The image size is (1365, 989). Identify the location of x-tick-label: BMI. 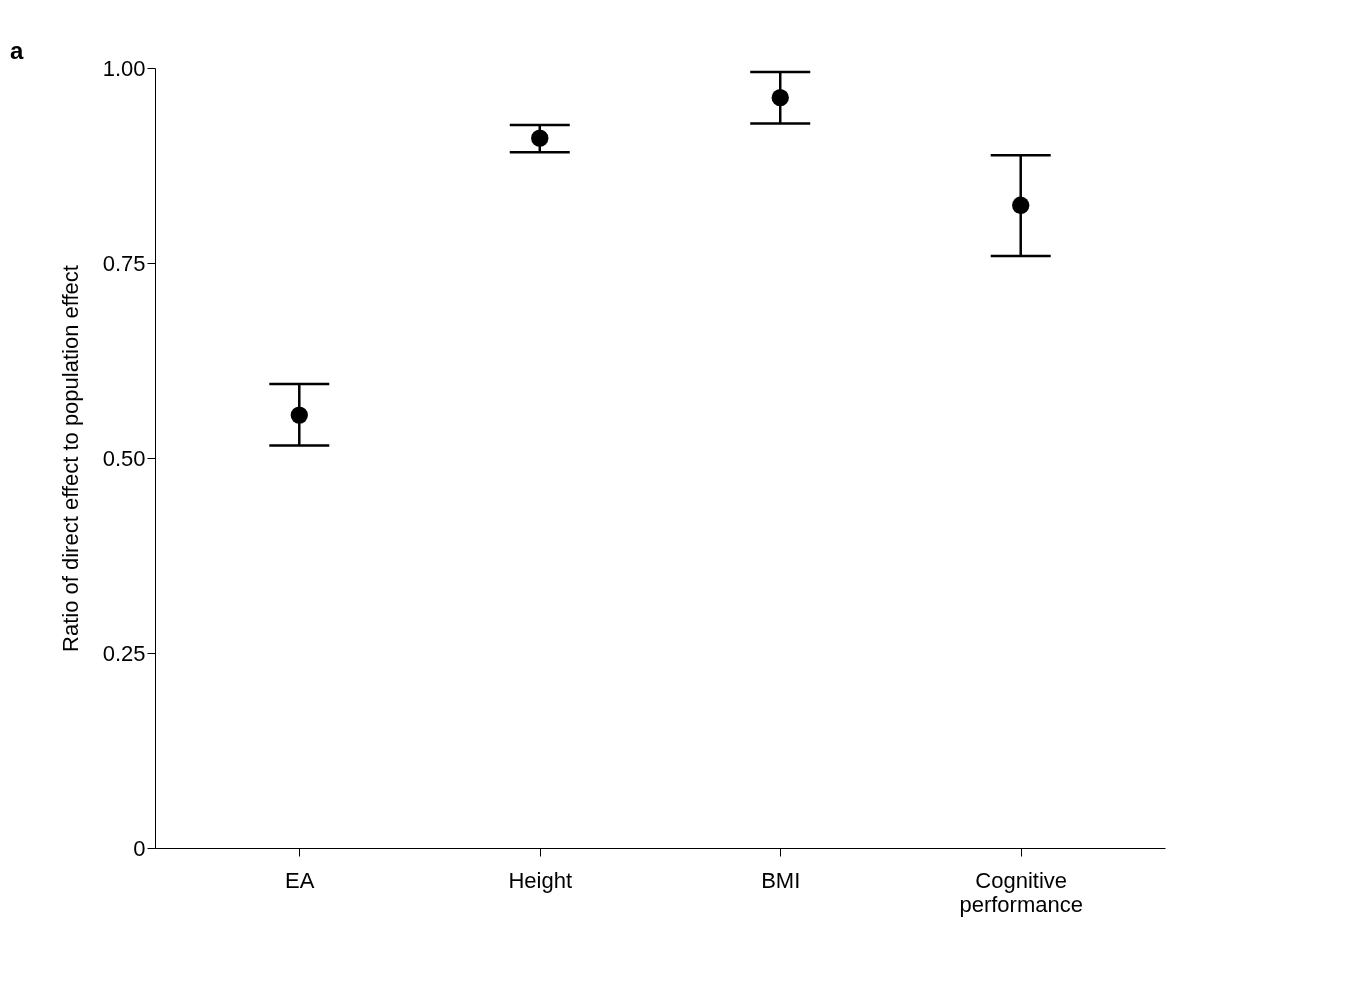
(781, 880).